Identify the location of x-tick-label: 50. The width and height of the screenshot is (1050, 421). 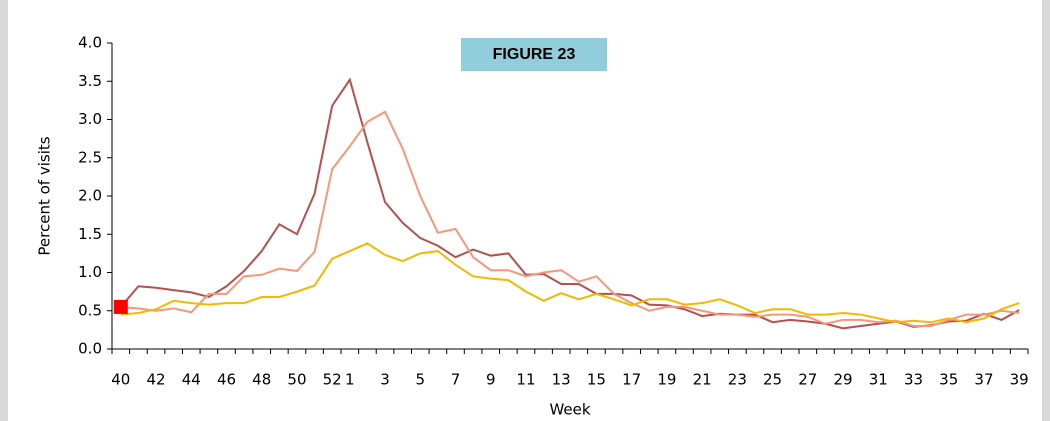
(296, 380).